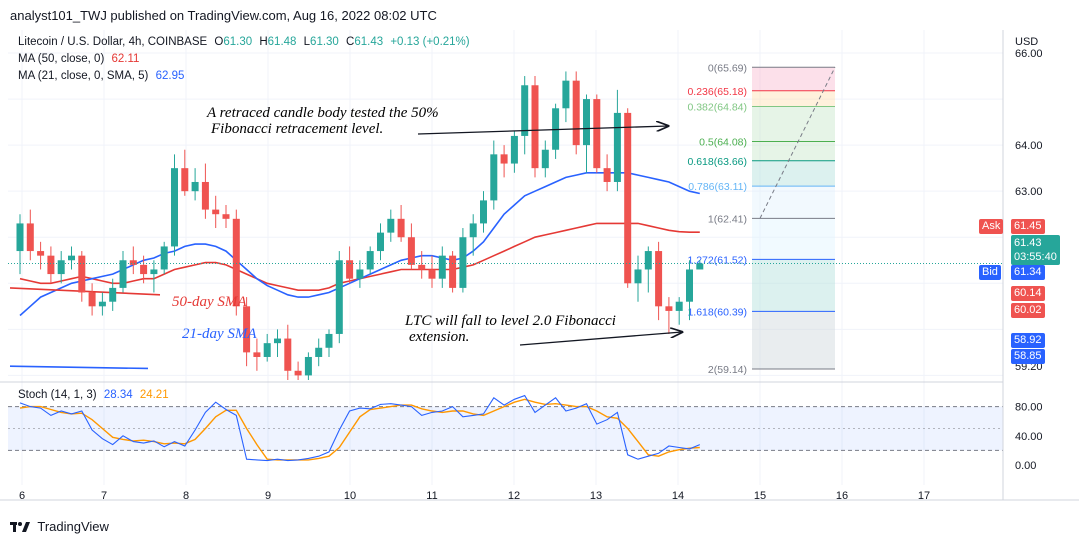  I want to click on ma50-label: MA (50, close, 0), so click(61, 59).